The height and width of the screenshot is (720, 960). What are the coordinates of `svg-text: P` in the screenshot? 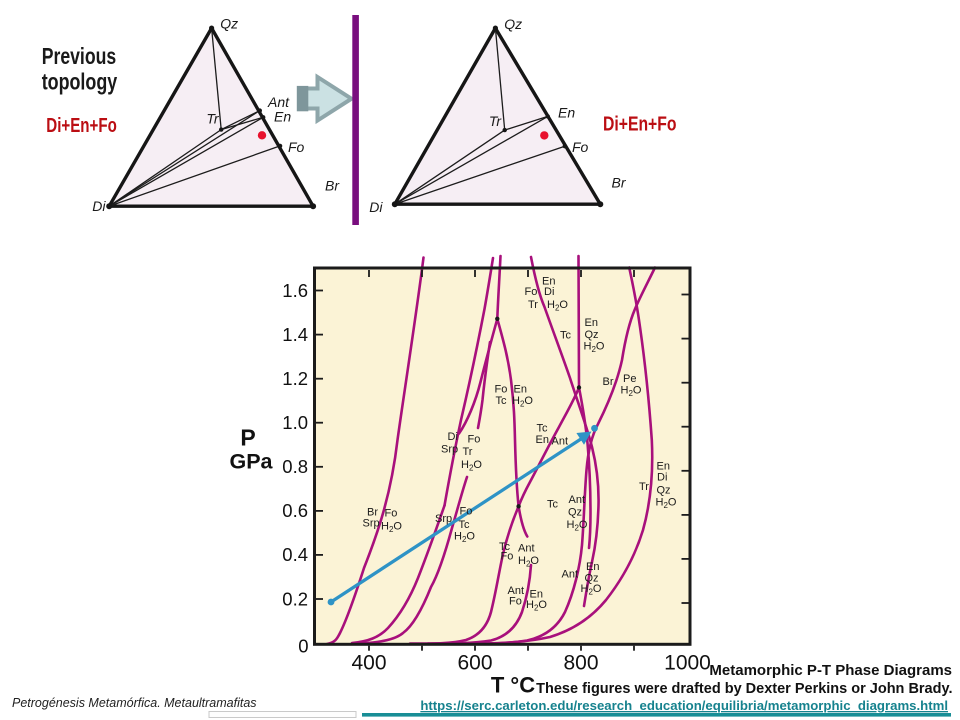 It's located at (247, 438).